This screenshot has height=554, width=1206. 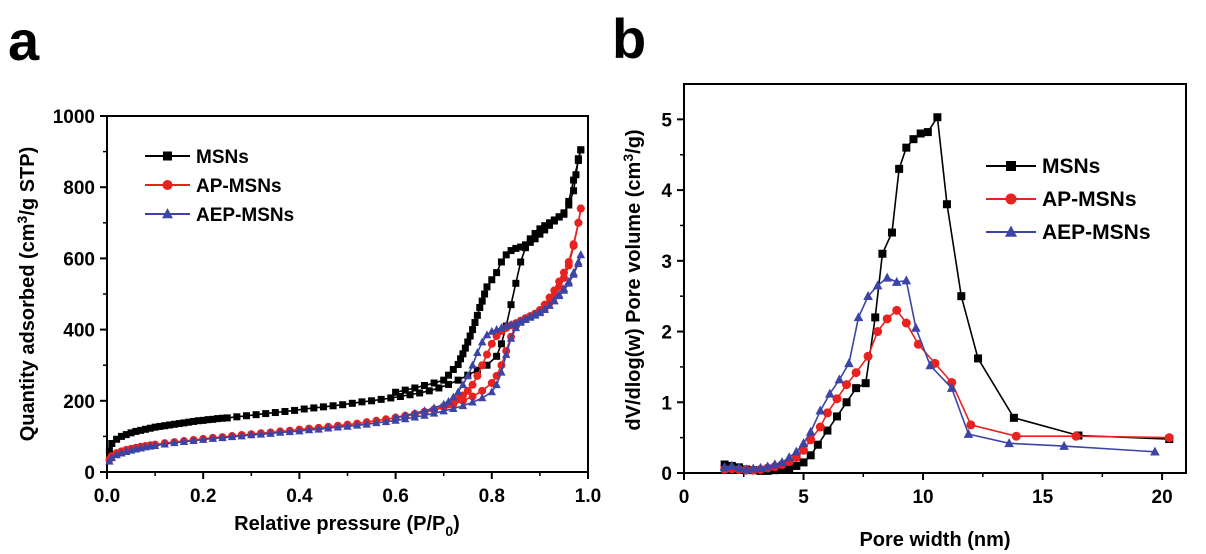 I want to click on chart-b-legend: MSNs AP-MSNs AEP-MSNs, so click(x=1068, y=199).